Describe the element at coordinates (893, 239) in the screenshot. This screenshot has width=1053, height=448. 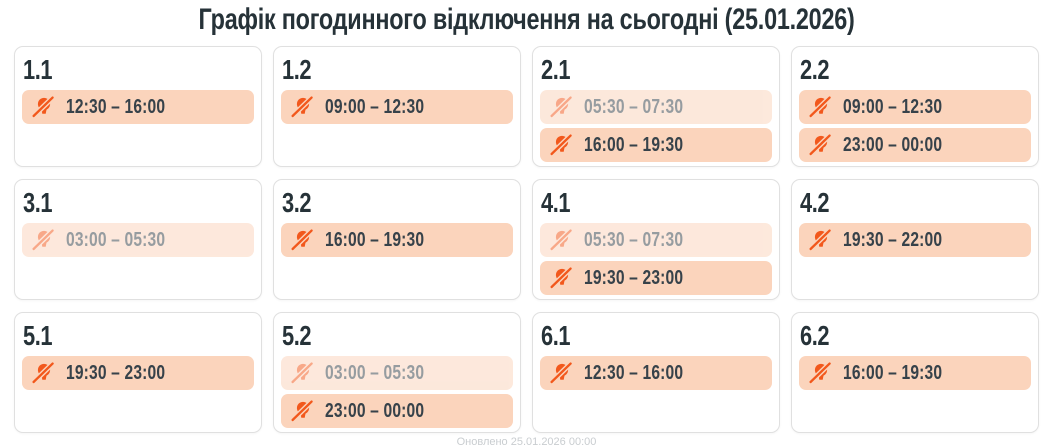
I see `slot-time-range-text: 19:30 – 22:00` at that location.